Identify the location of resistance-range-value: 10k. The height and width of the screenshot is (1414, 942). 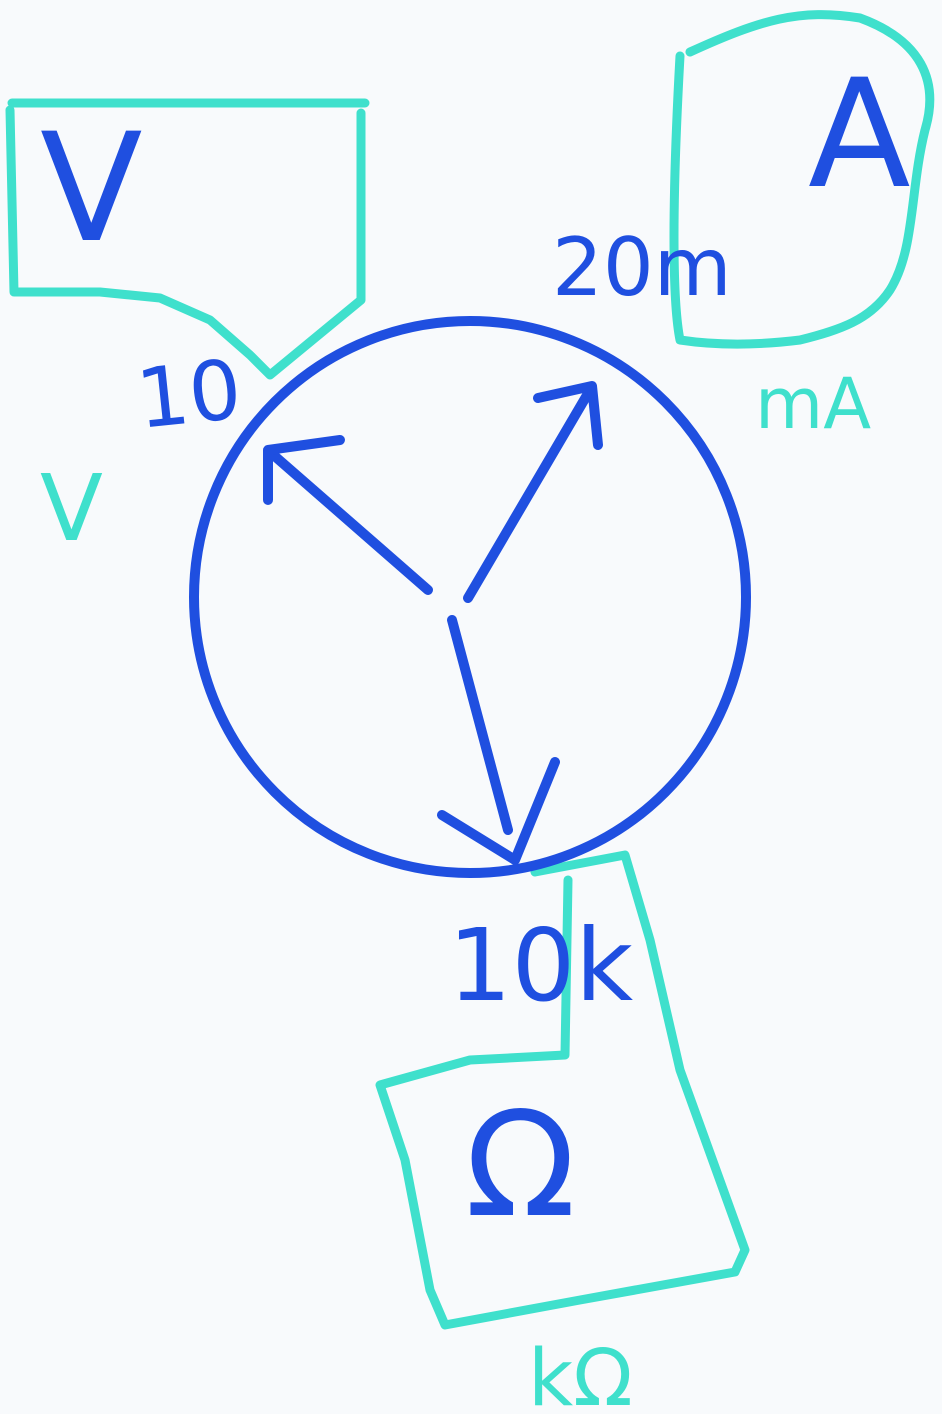
(540, 965).